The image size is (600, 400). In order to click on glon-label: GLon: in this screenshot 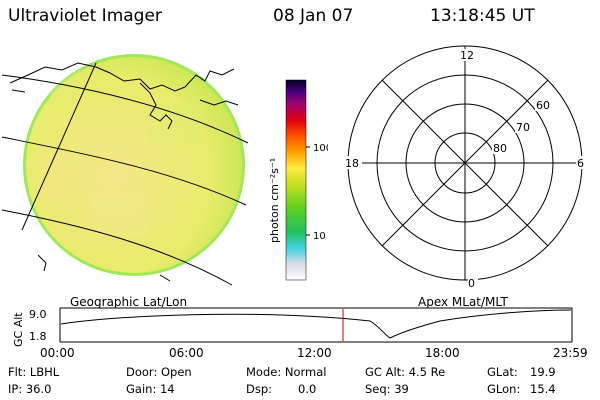, I will do `click(504, 389)`.